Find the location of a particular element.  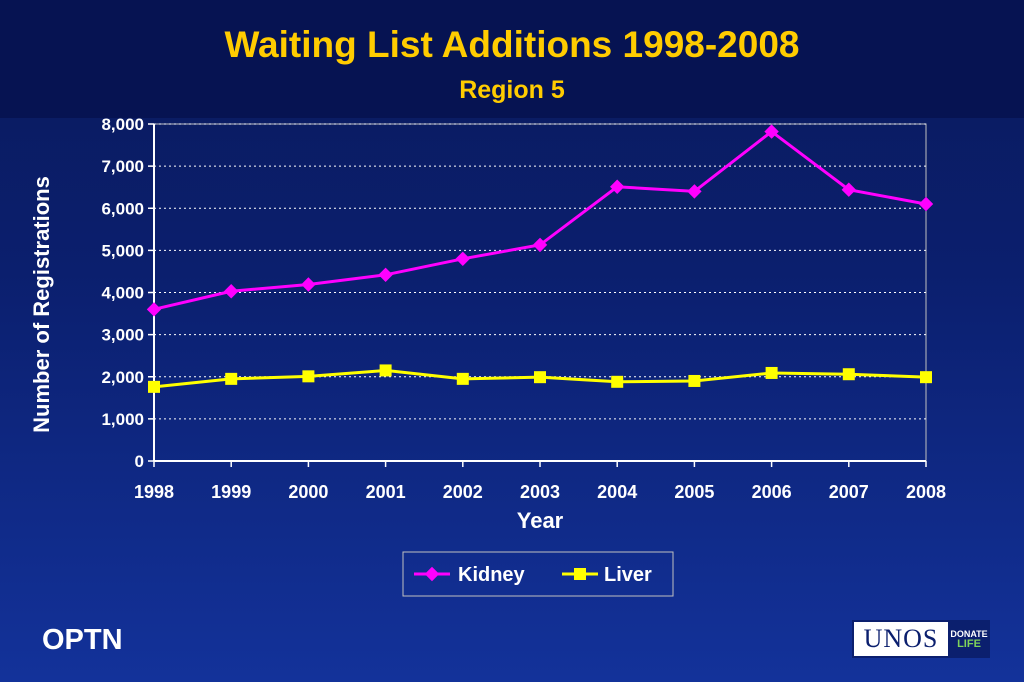

unos-logo-text: UNOS is located at coordinates (902, 639).